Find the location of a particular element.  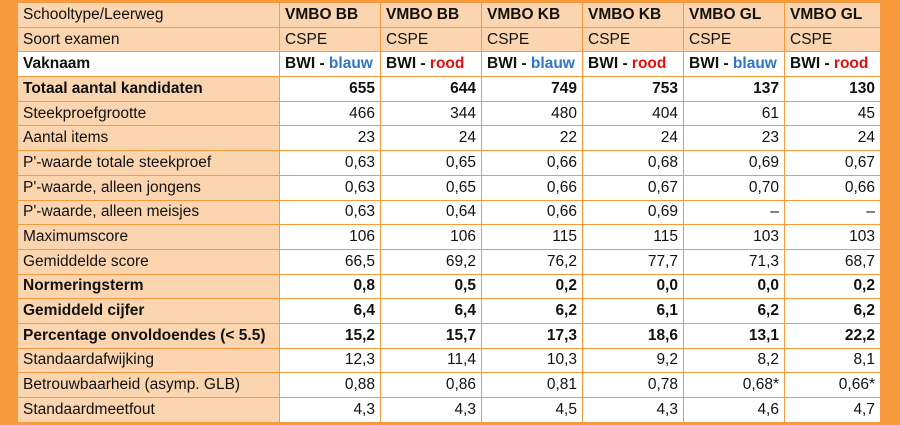

value-cell: 137 is located at coordinates (734, 89).